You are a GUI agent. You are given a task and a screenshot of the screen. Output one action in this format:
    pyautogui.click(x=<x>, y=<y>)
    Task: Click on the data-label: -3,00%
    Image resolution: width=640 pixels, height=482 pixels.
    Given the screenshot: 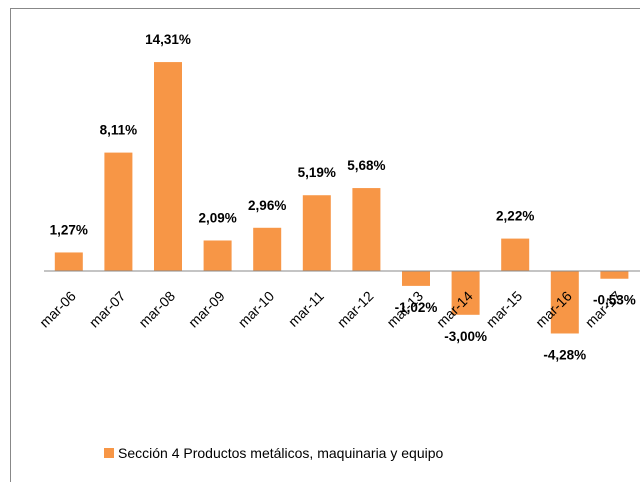 What is the action you would take?
    pyautogui.click(x=465, y=336)
    